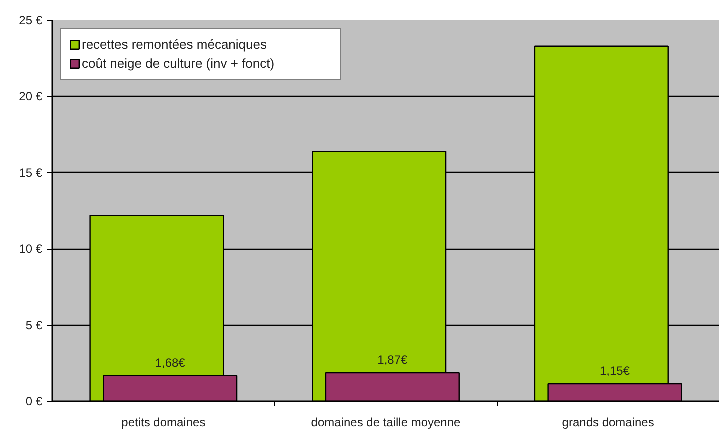 This screenshot has height=432, width=720. Describe the element at coordinates (393, 360) in the screenshot. I see `data-label: 1,87€` at that location.